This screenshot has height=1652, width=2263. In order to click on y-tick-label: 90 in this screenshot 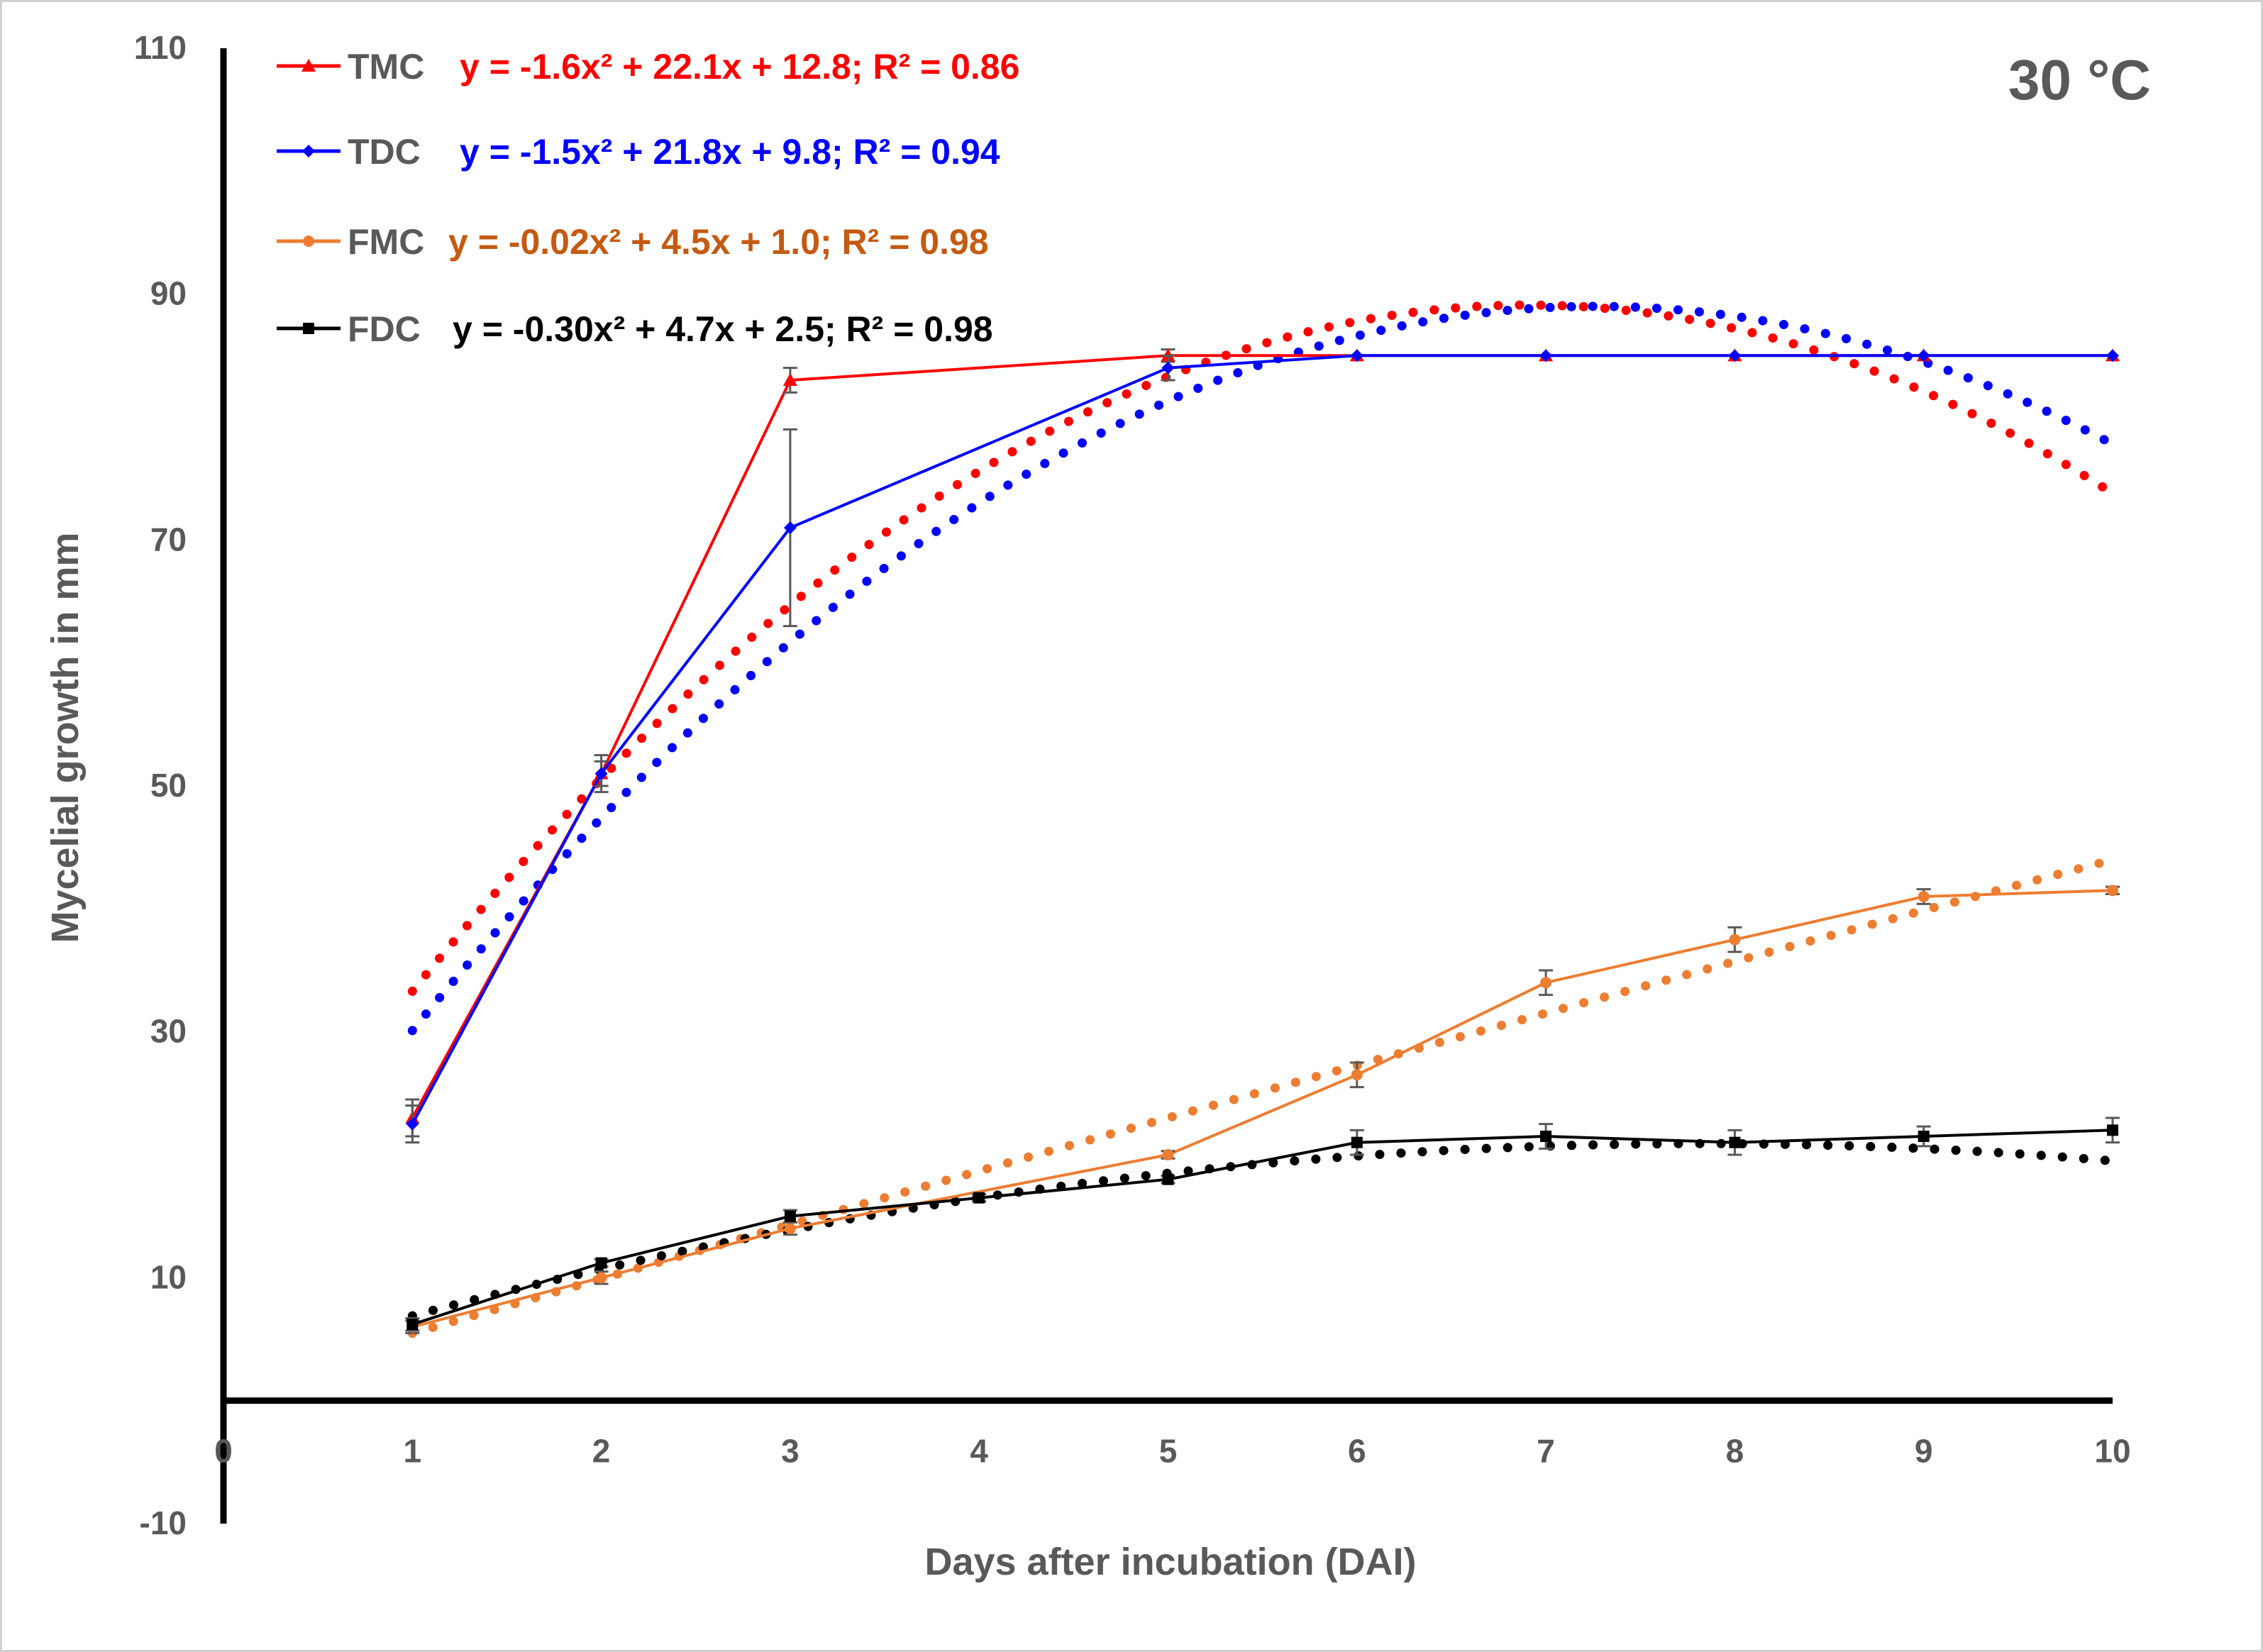, I will do `click(168, 293)`.